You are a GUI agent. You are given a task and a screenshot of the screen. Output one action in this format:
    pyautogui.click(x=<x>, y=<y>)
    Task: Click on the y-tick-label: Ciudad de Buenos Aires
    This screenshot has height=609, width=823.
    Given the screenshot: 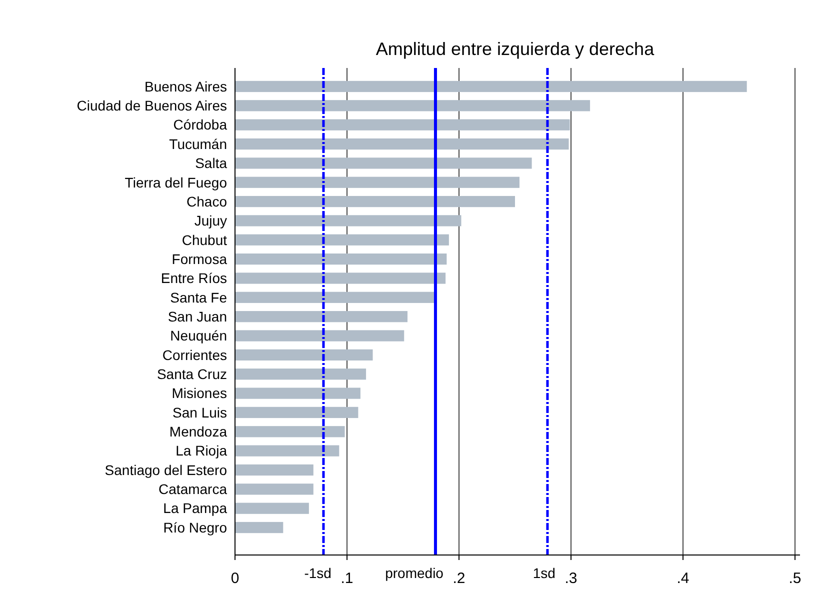 What is the action you would take?
    pyautogui.click(x=151, y=106)
    